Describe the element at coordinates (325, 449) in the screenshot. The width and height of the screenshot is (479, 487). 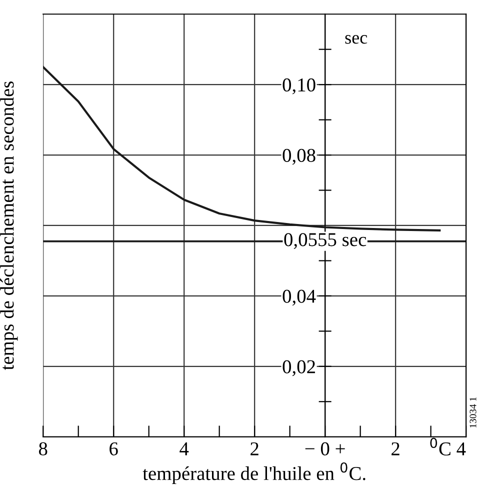
I see `x-tick-label: − 0 +` at that location.